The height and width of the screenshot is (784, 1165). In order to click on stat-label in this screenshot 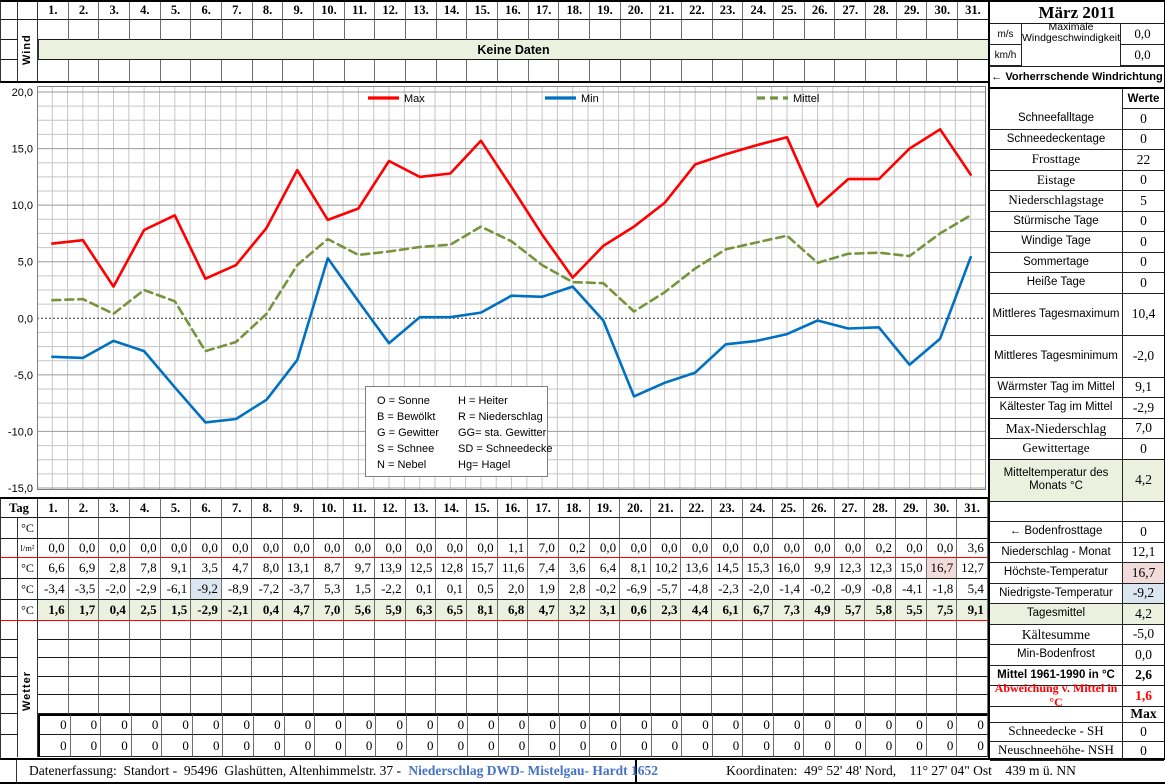, I will do `click(1056, 714)`.